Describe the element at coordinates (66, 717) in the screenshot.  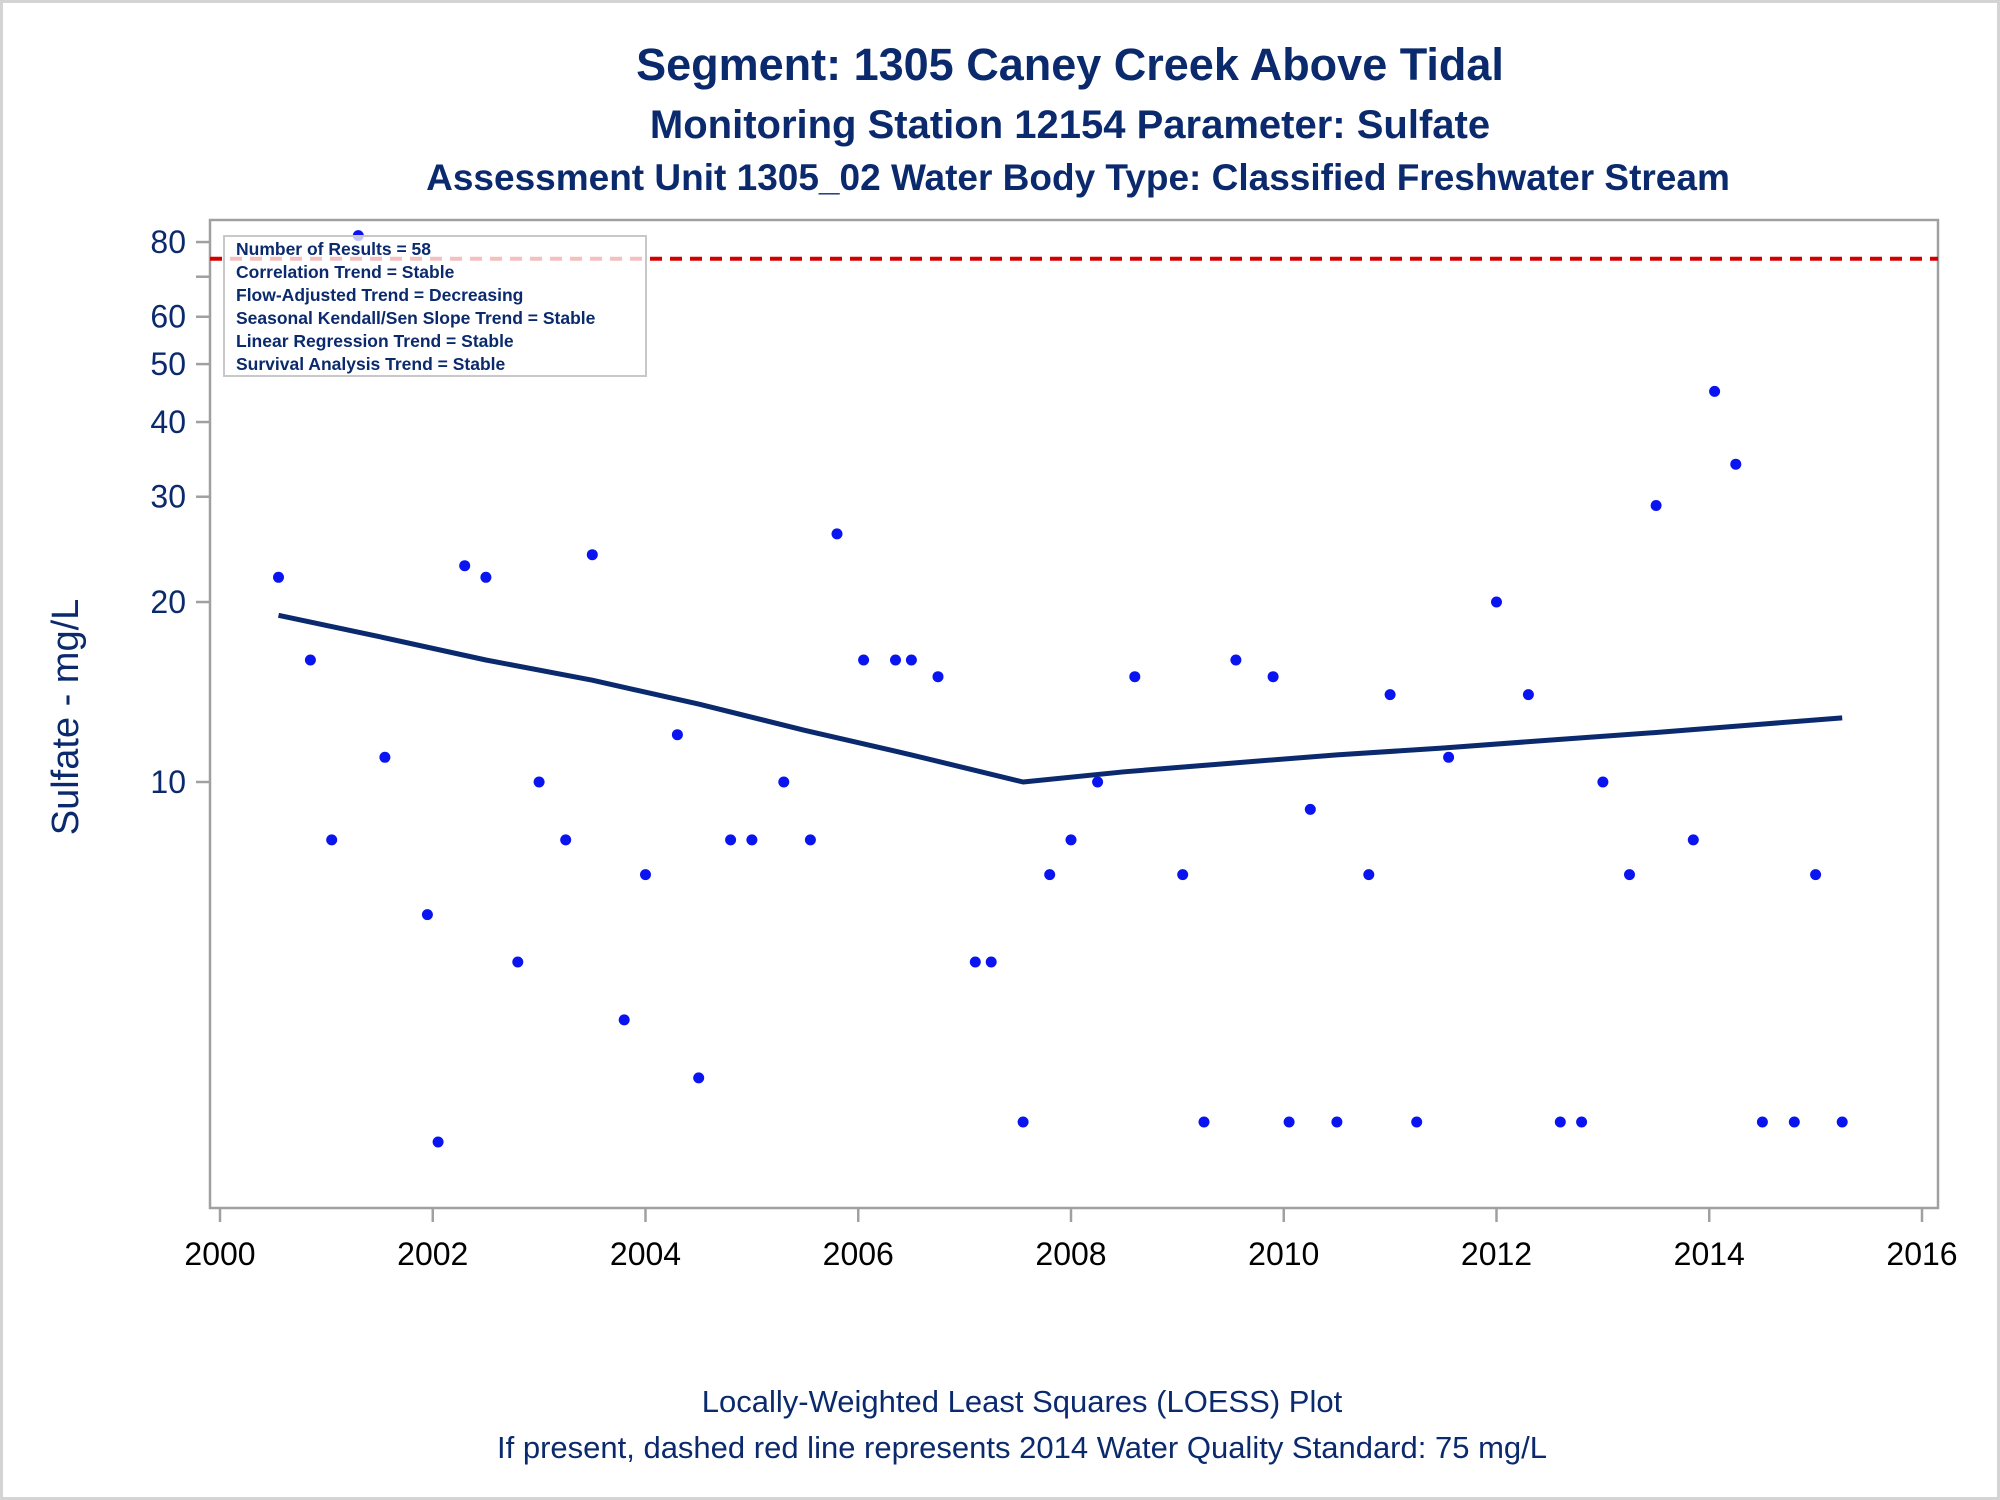
I see `y-axis-label: Sulfate - mg/L` at that location.